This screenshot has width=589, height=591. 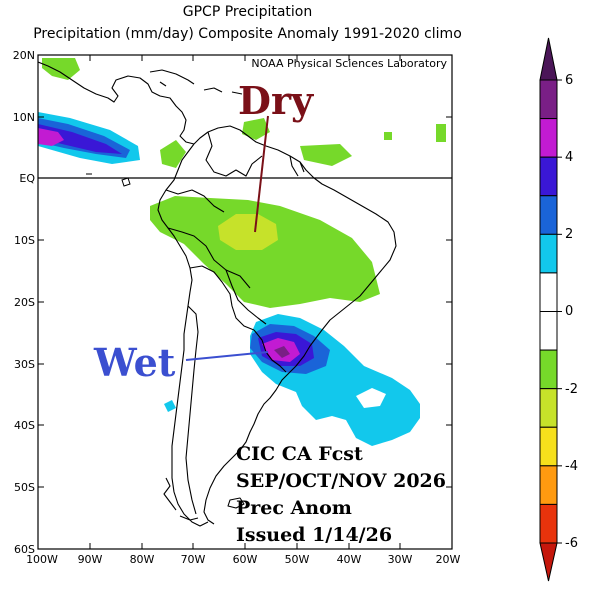 What do you see at coordinates (261, 174) in the screenshot?
I see `dry-arrow` at bounding box center [261, 174].